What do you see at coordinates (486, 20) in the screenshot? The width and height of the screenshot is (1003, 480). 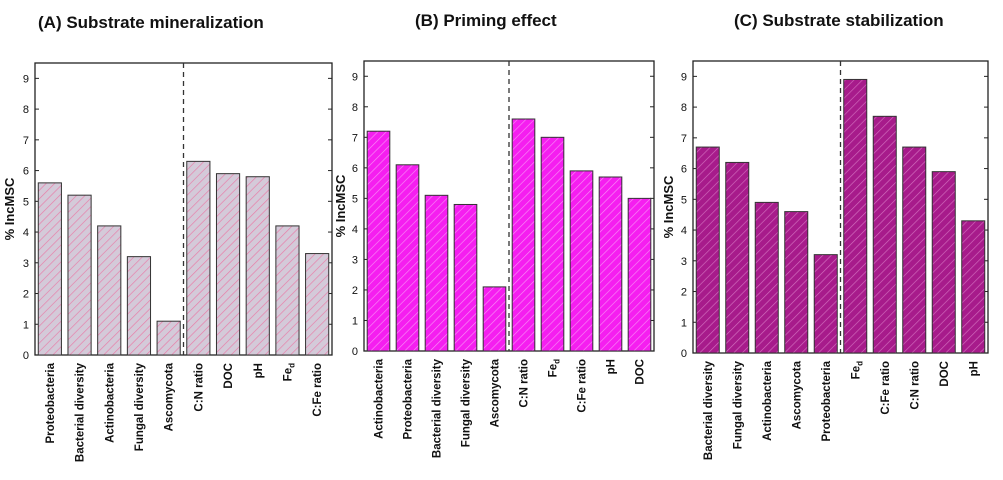 I see `panel-b-title: (B) Priming effect` at bounding box center [486, 20].